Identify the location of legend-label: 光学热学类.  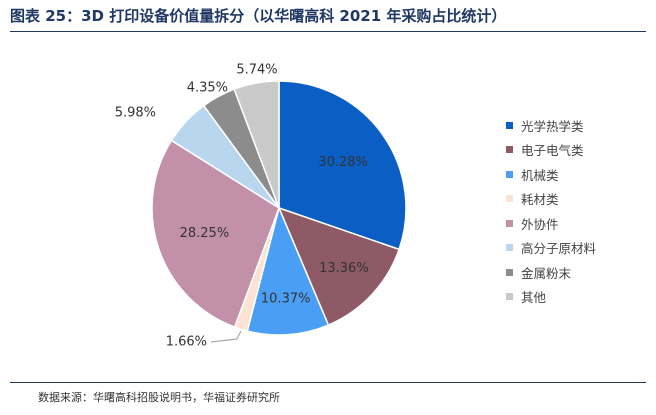
(552, 126).